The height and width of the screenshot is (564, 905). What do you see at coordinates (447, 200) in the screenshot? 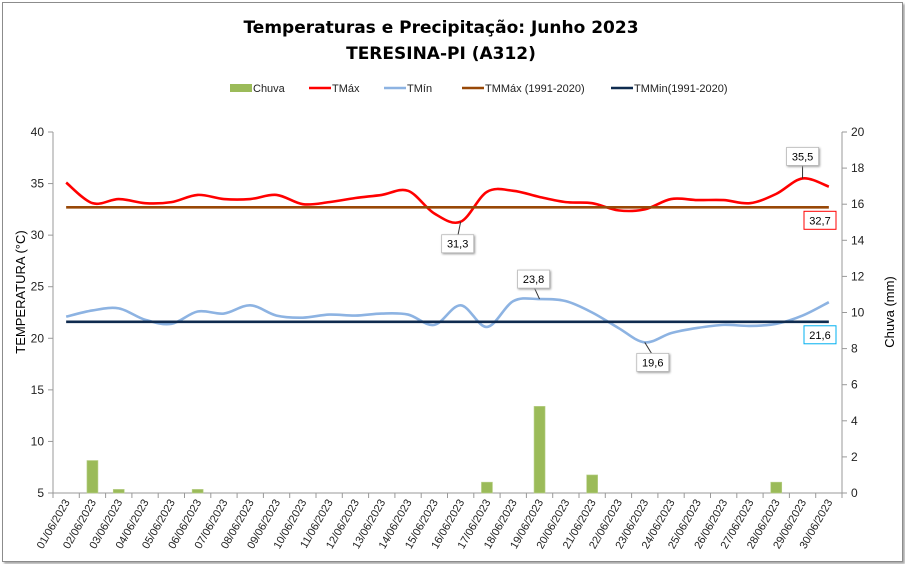
I see `series-tm-x-line` at bounding box center [447, 200].